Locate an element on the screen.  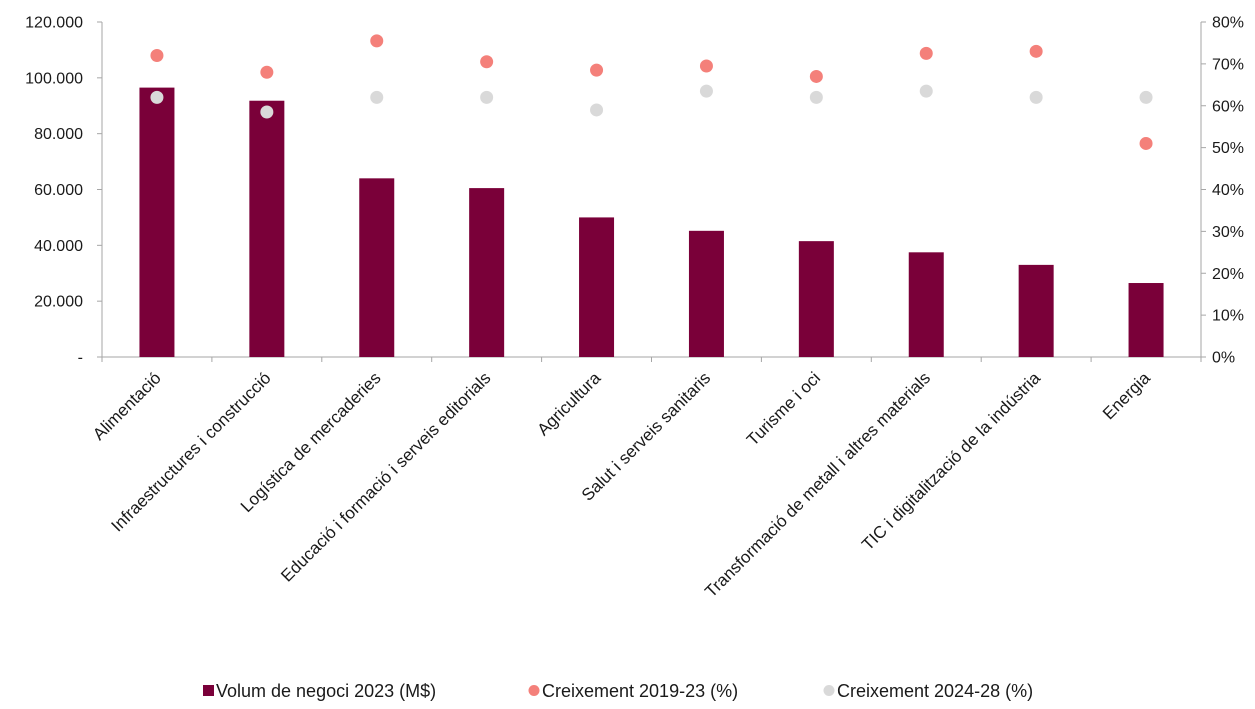
right-axis-tick-label: 60% is located at coordinates (1228, 106).